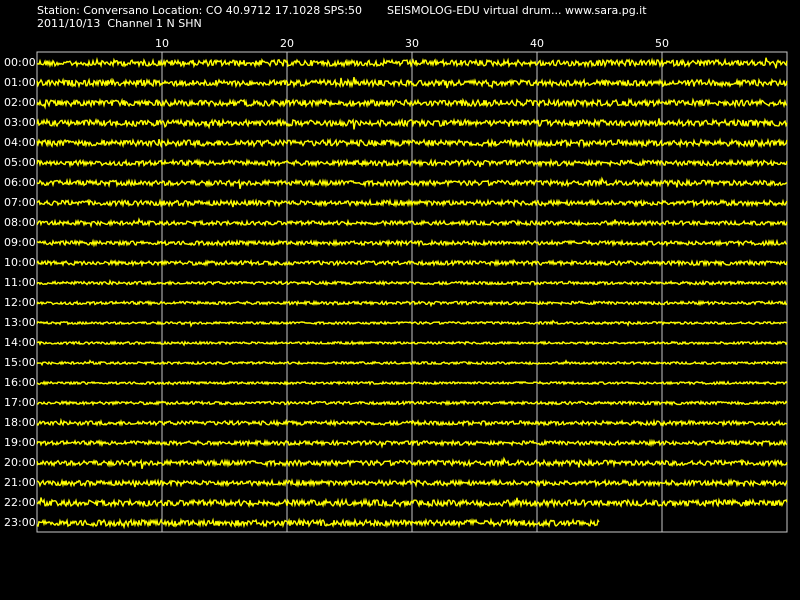 This screenshot has width=800, height=600. I want to click on hour-label: 17:00, so click(20, 402).